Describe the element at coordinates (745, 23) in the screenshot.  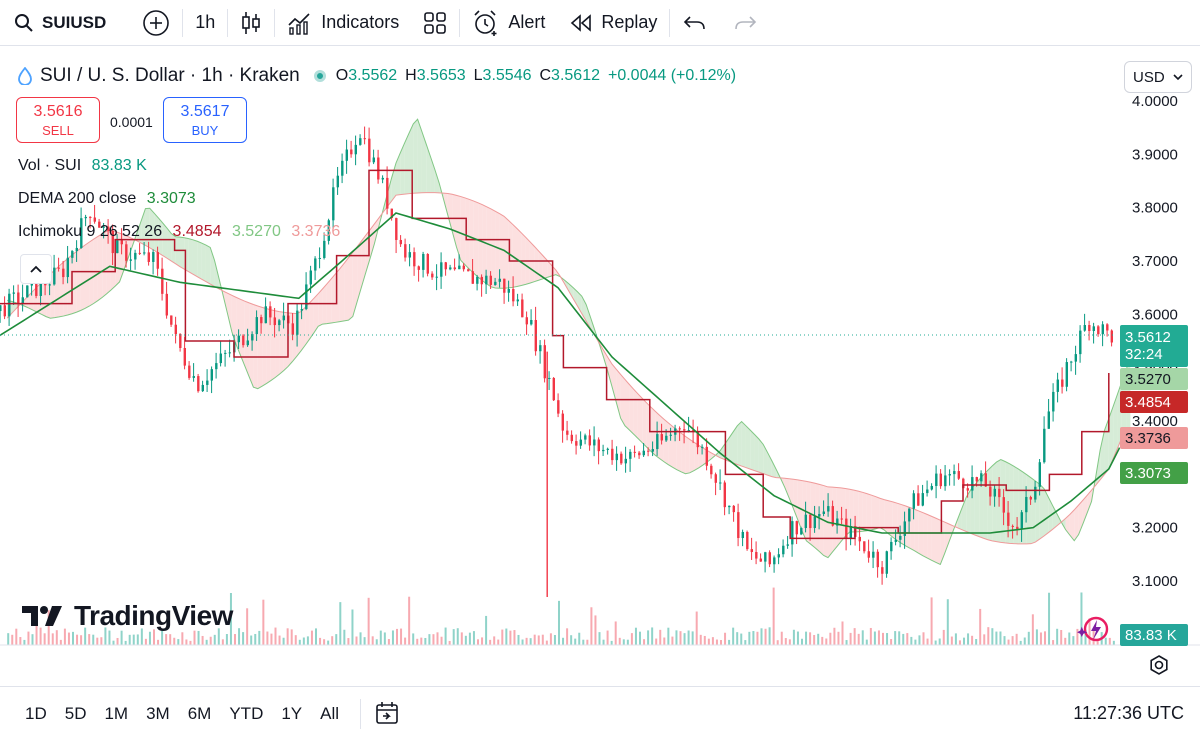
I see `redo-button` at that location.